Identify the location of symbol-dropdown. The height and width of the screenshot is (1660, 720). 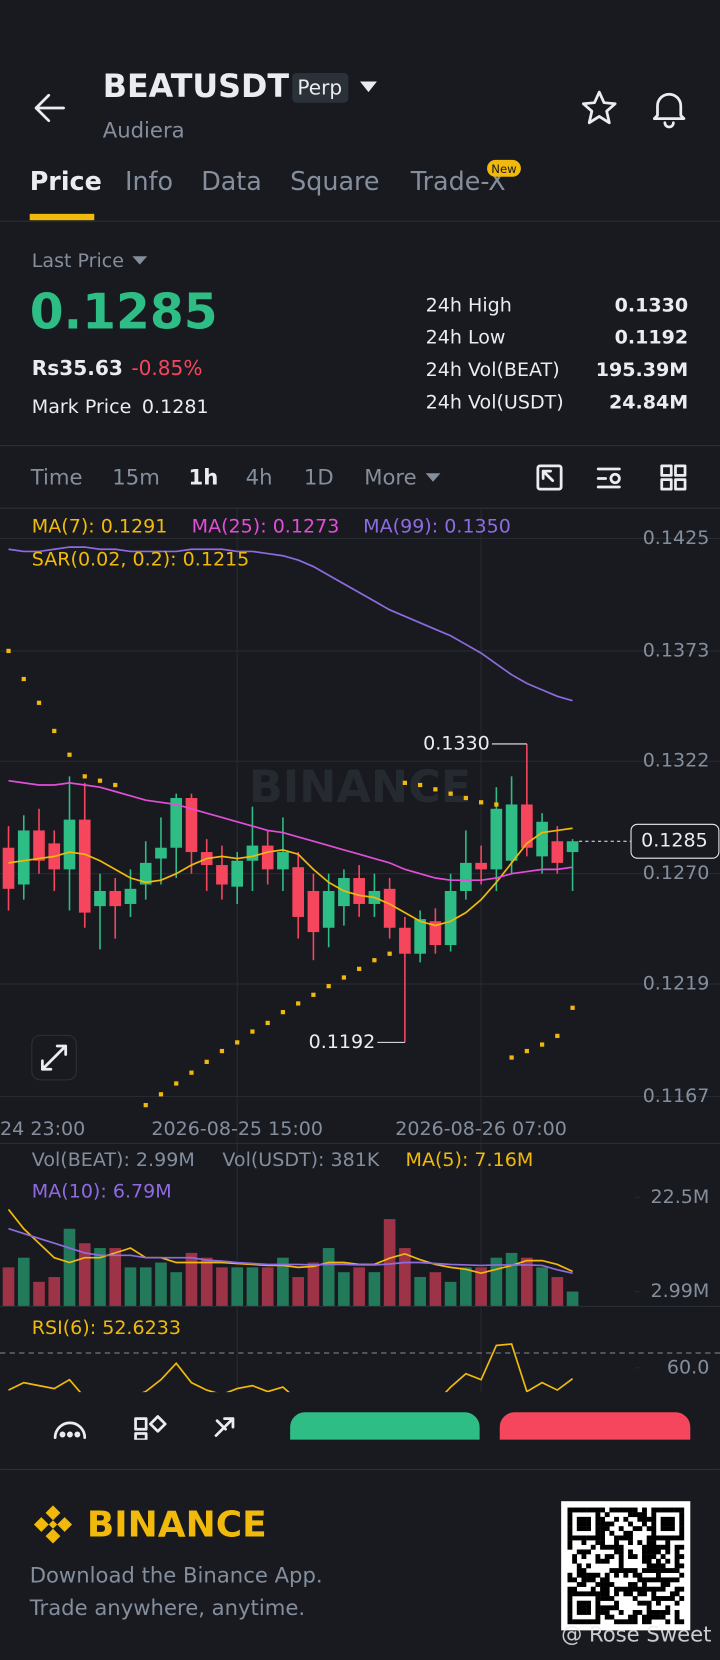
(368, 87).